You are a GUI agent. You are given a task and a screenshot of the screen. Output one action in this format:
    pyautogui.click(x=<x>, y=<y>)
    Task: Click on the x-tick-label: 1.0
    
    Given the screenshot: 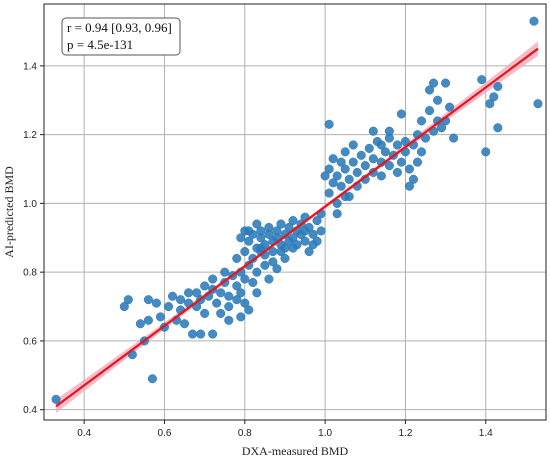 What is the action you would take?
    pyautogui.click(x=325, y=433)
    